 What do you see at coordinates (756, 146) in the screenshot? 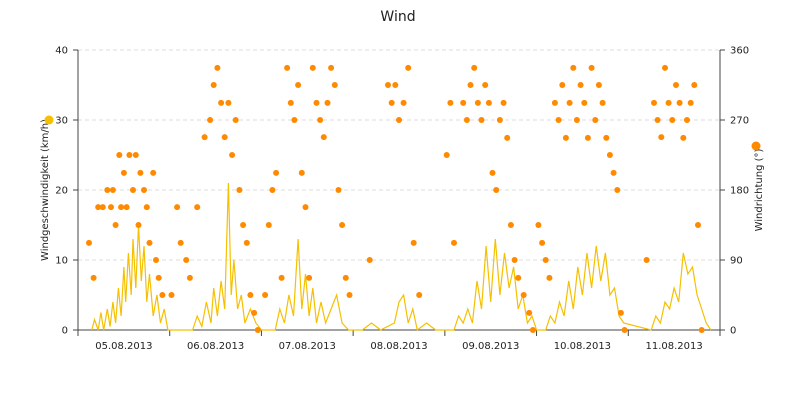
I see `direction-legend-dot` at bounding box center [756, 146].